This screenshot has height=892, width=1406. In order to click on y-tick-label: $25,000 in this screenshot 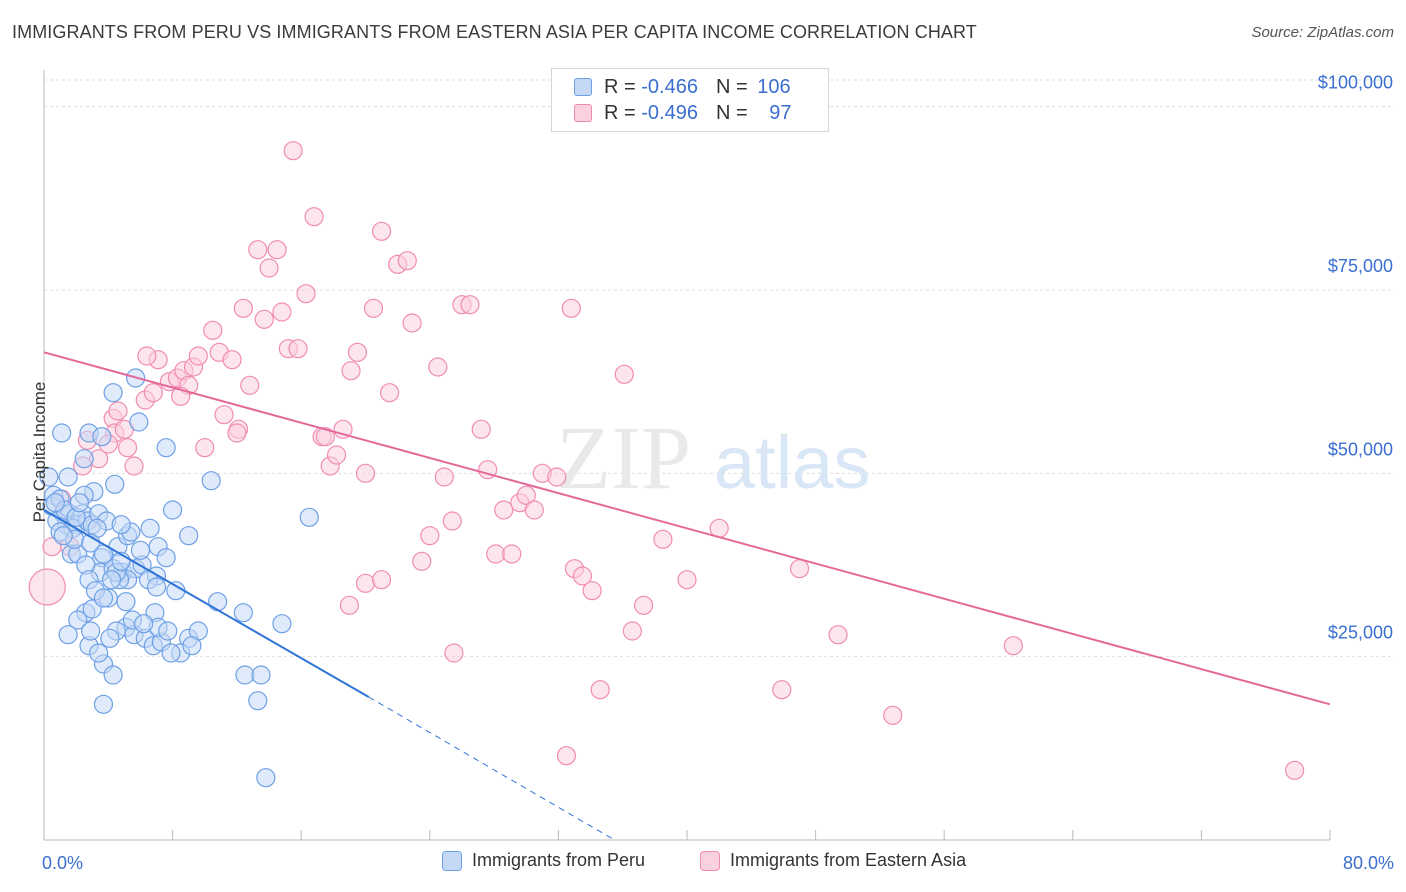, I will do `click(1360, 633)`.